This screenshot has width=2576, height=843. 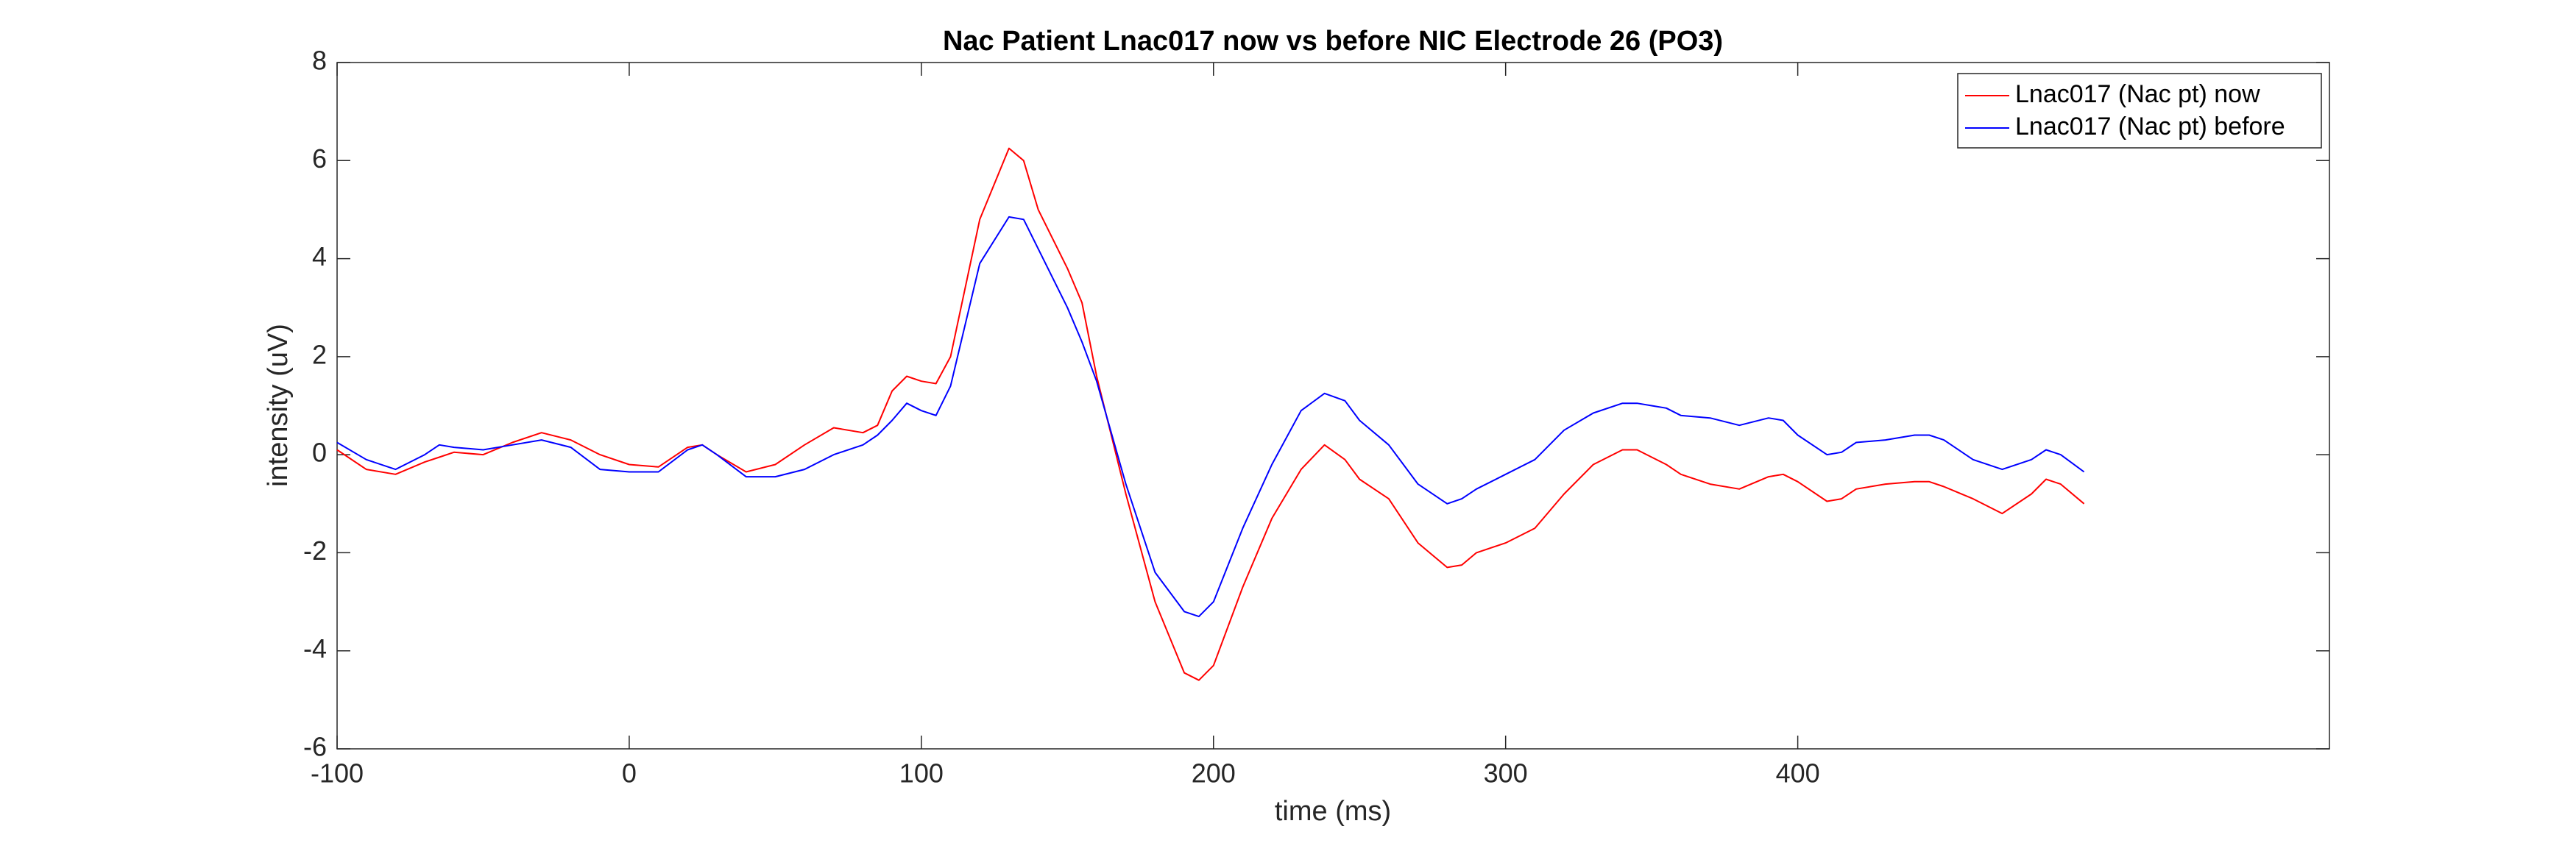 What do you see at coordinates (319, 61) in the screenshot?
I see `y-tick-label: 8` at bounding box center [319, 61].